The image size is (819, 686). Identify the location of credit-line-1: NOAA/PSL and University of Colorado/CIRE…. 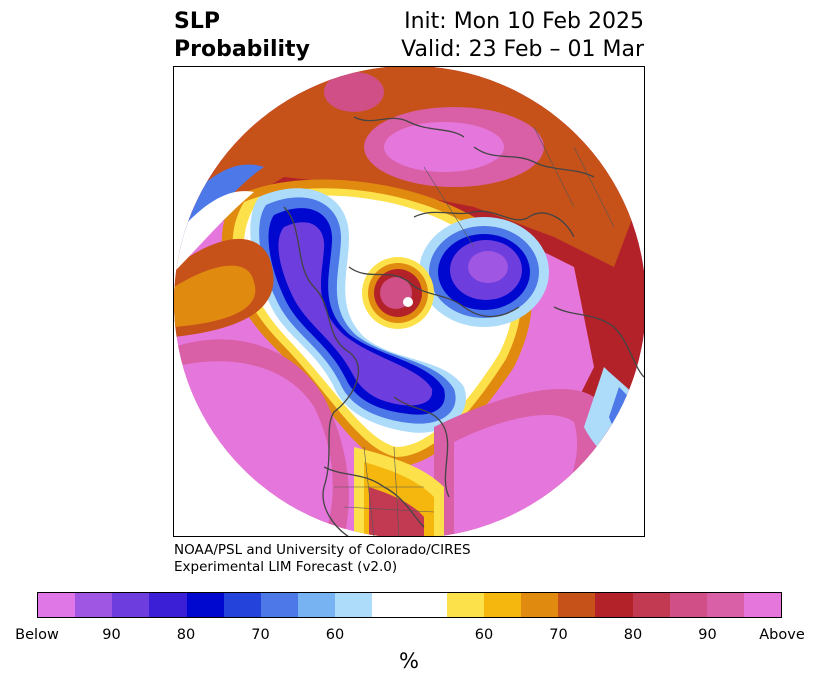
(322, 550).